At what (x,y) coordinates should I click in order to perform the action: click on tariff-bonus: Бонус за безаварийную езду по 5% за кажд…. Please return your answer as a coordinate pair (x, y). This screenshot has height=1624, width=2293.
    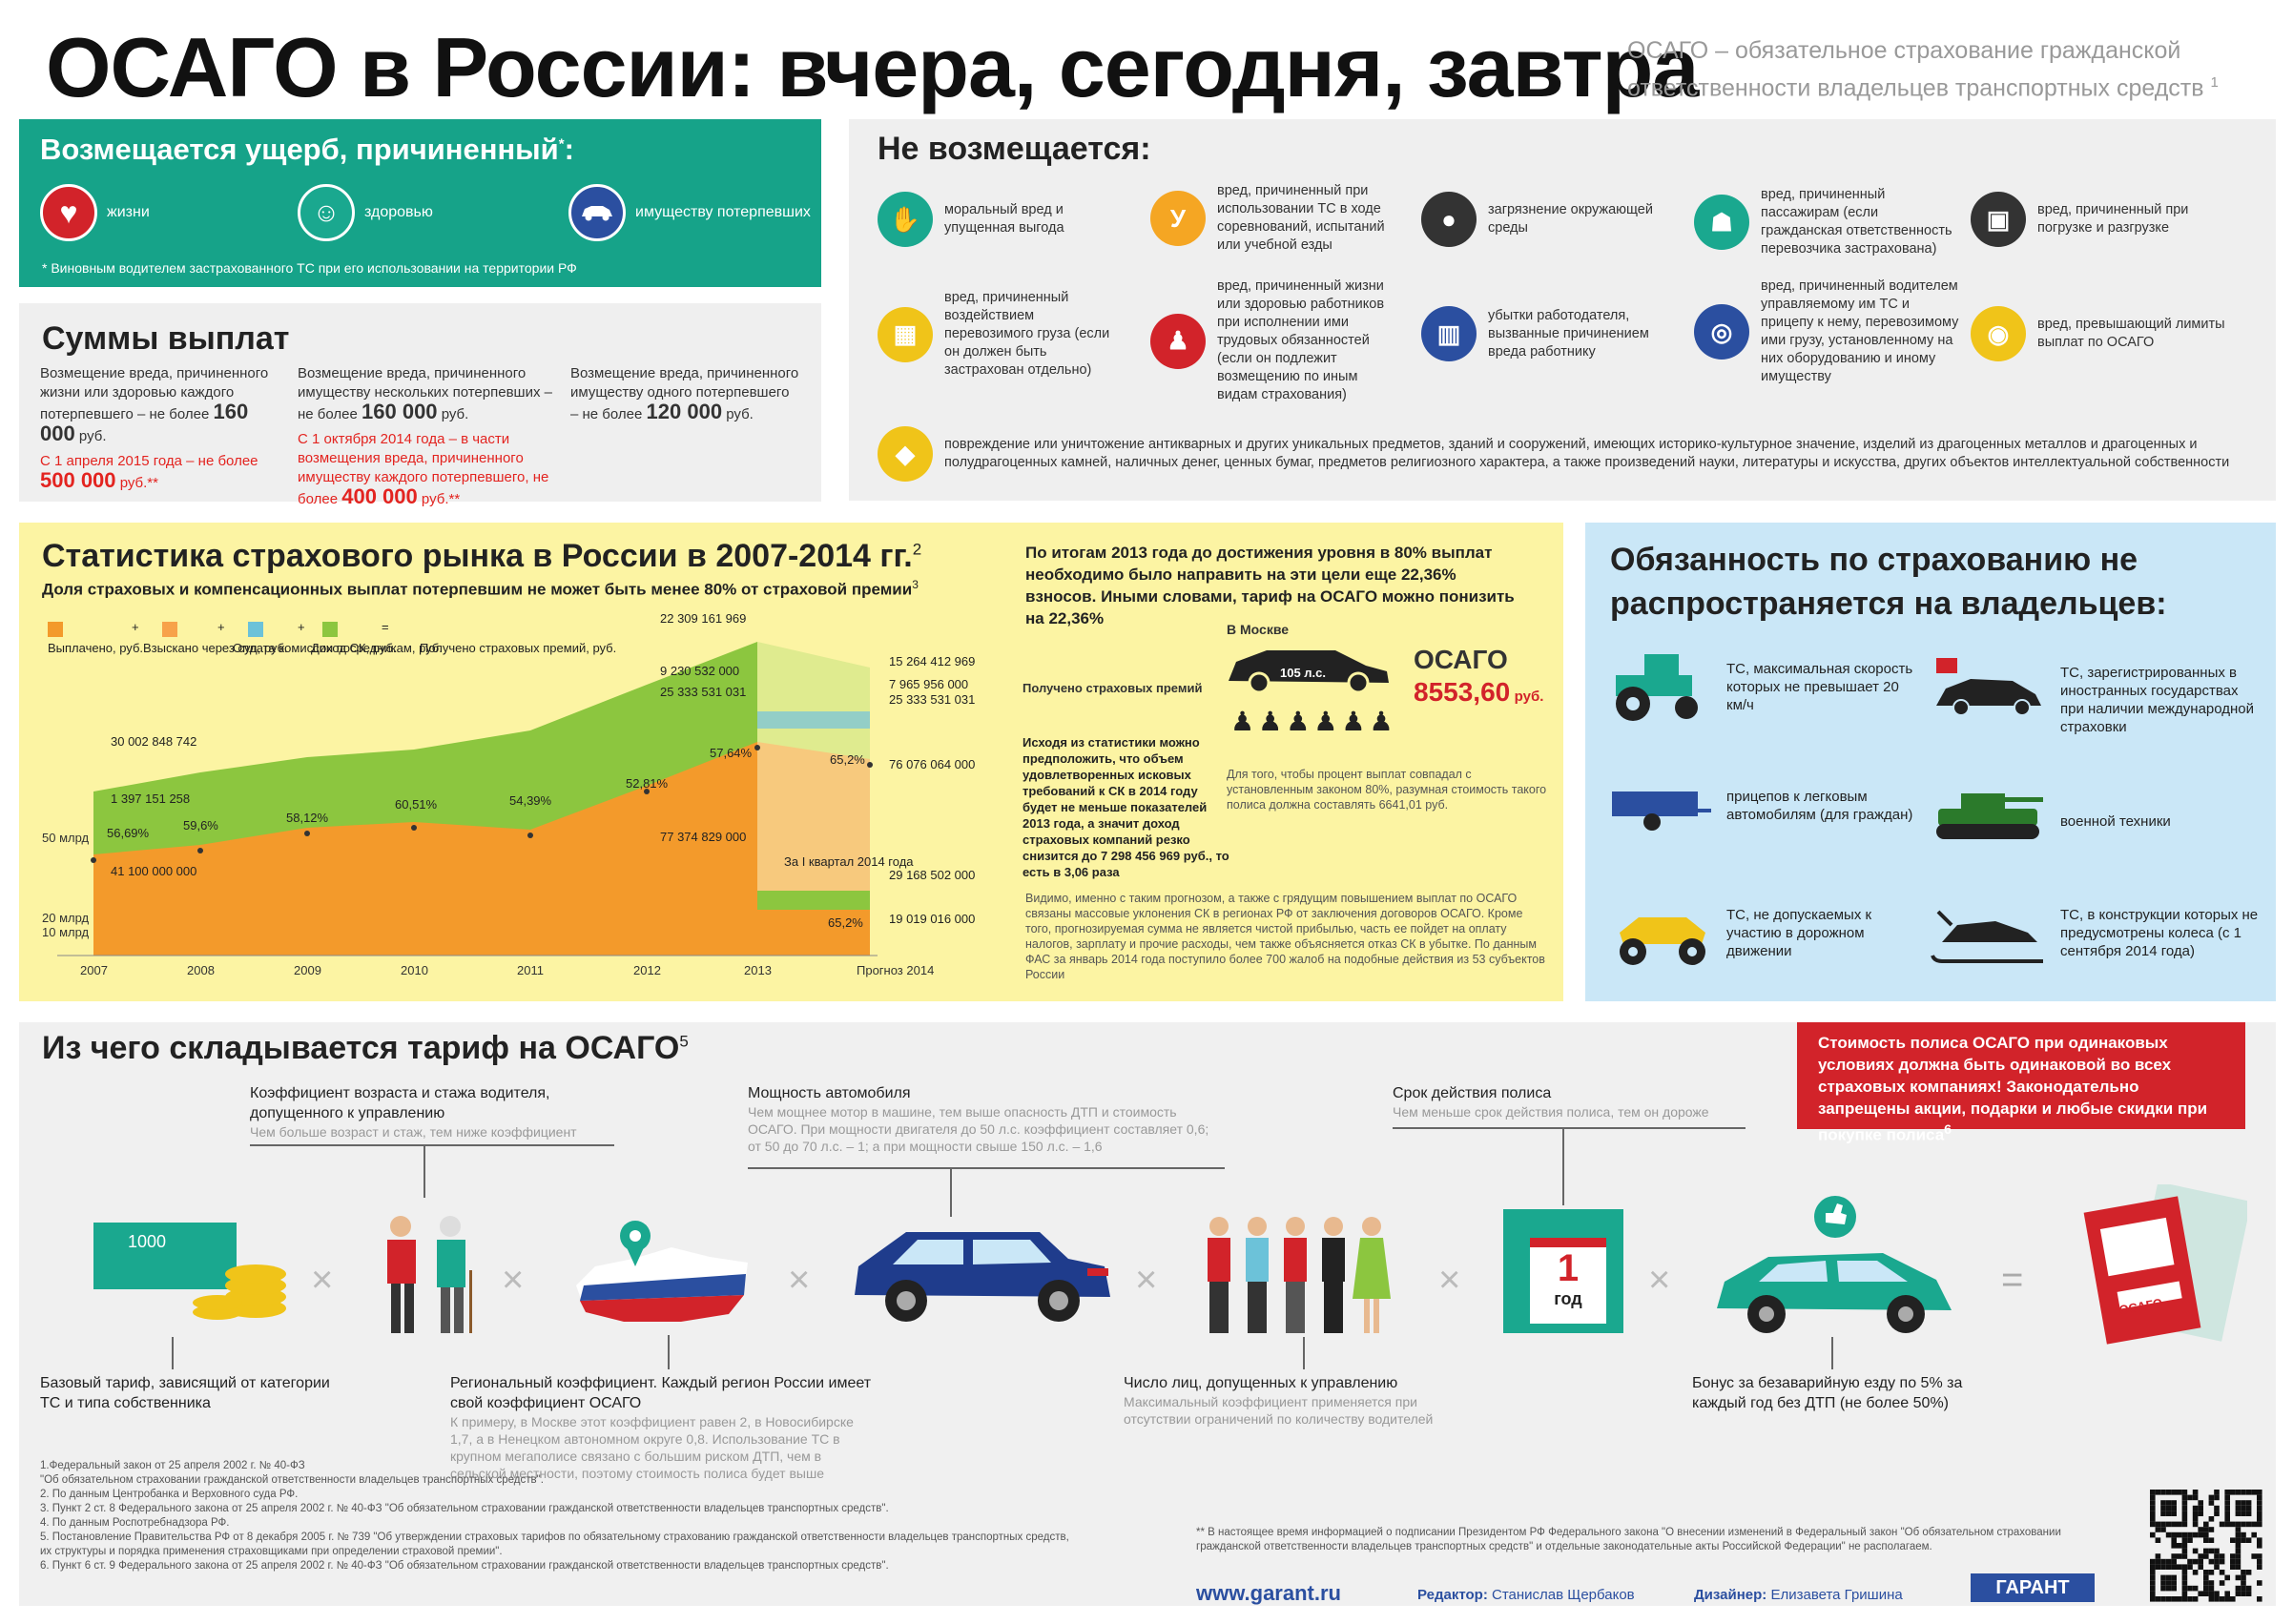
    Looking at the image, I should click on (1828, 1393).